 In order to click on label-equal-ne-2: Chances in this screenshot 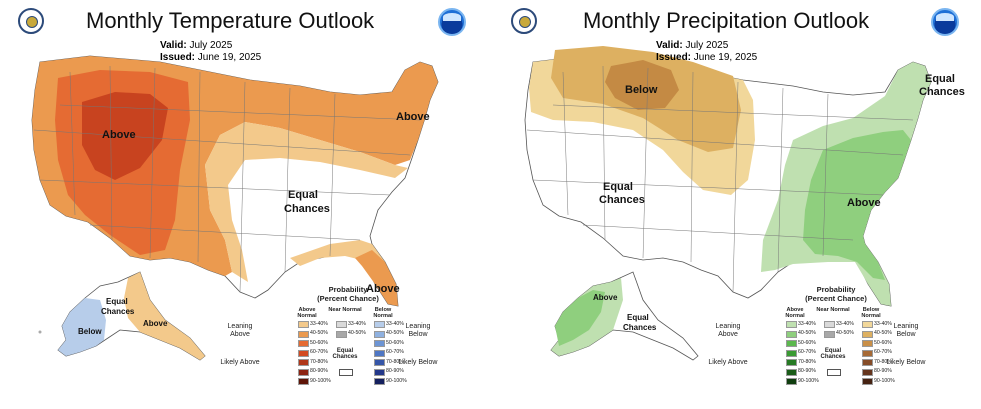, I will do `click(942, 92)`.